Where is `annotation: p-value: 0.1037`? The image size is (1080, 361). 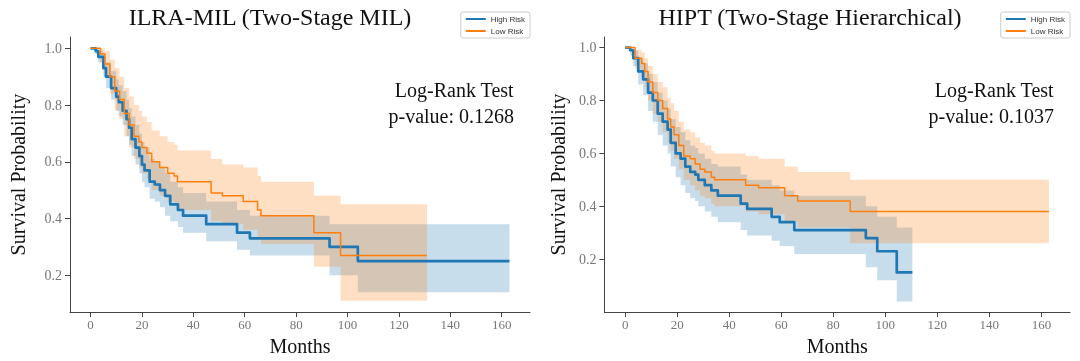 annotation: p-value: 0.1037 is located at coordinates (991, 116).